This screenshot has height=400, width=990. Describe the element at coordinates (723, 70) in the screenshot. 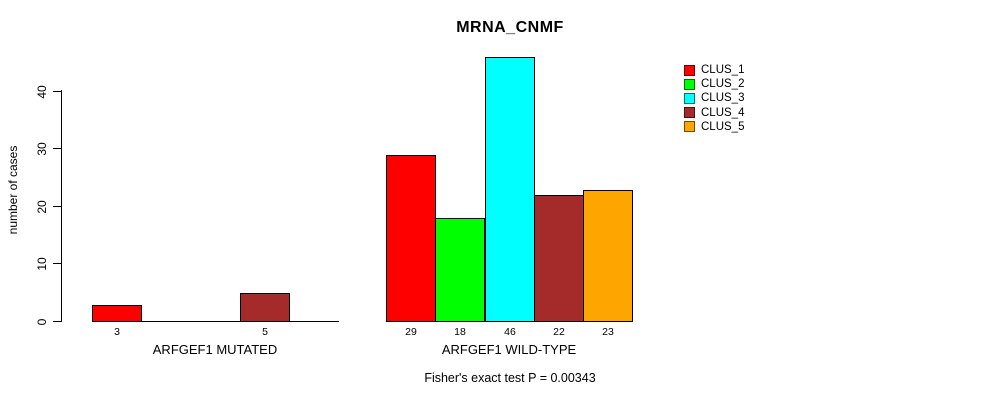

I see `legend-label-clus_1: CLUS_1` at that location.